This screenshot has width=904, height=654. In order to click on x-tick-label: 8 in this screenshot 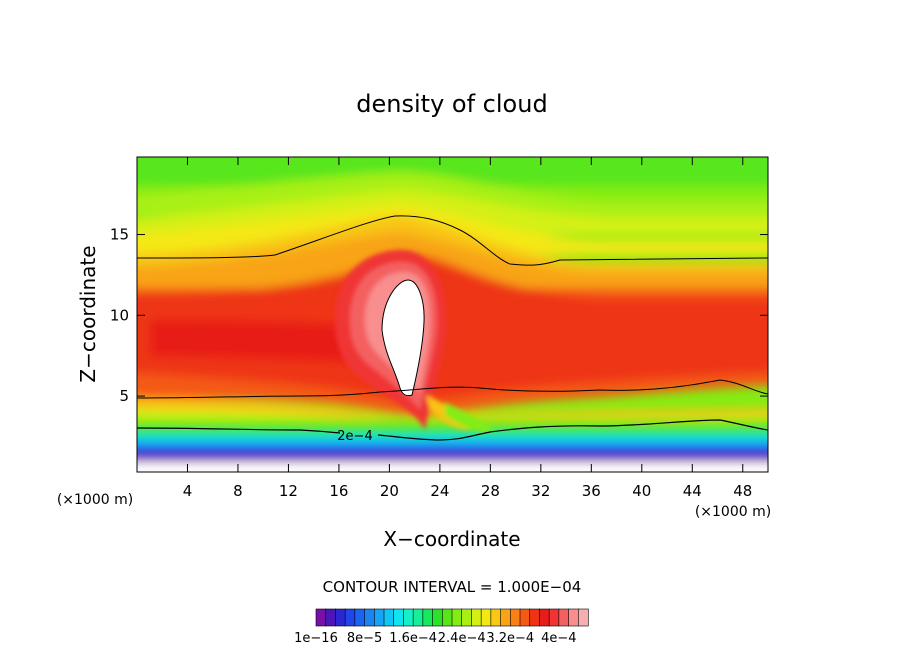, I will do `click(238, 491)`.